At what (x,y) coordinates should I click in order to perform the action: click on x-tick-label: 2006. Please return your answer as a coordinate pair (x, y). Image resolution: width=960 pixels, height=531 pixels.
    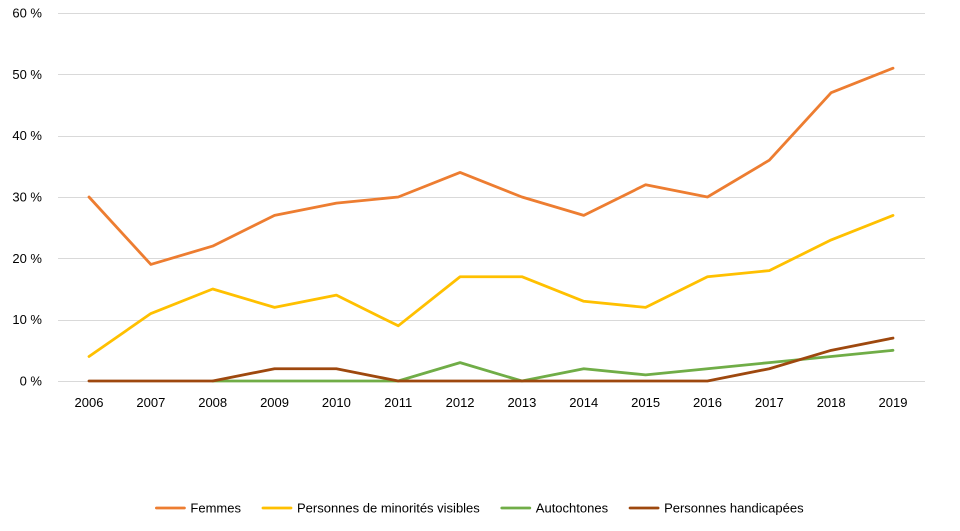
    Looking at the image, I should click on (89, 402).